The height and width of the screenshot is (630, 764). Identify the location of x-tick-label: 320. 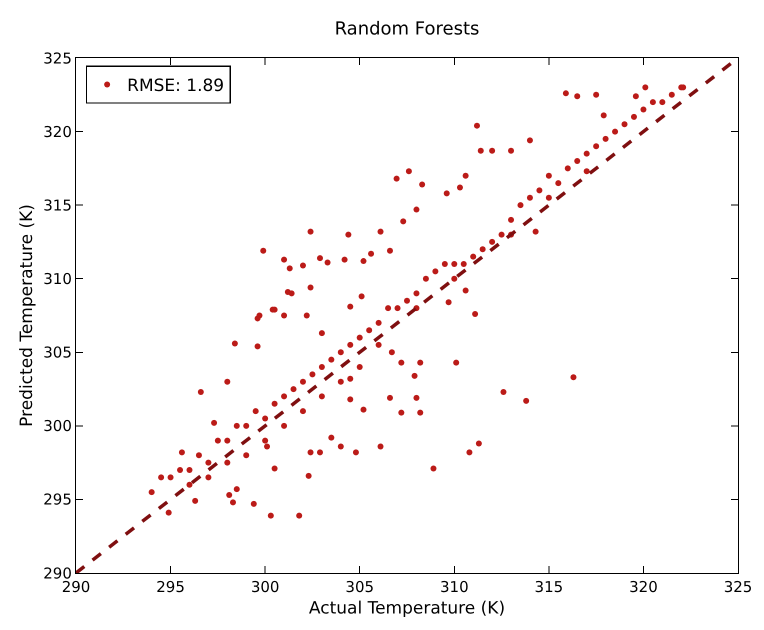
(643, 587).